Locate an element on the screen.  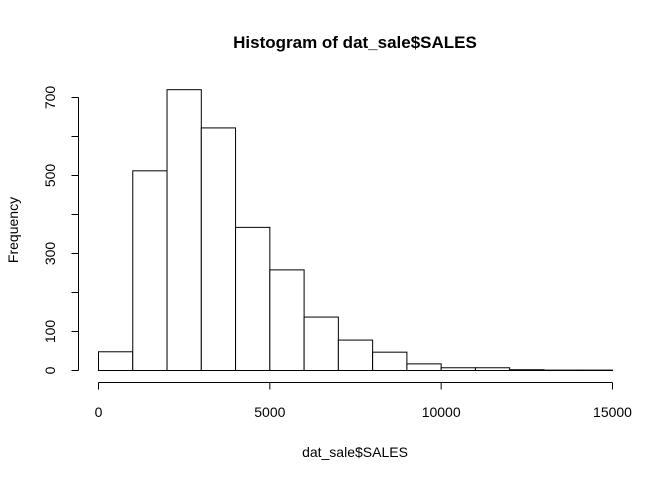
y-tick-label: 0 is located at coordinates (50, 370).